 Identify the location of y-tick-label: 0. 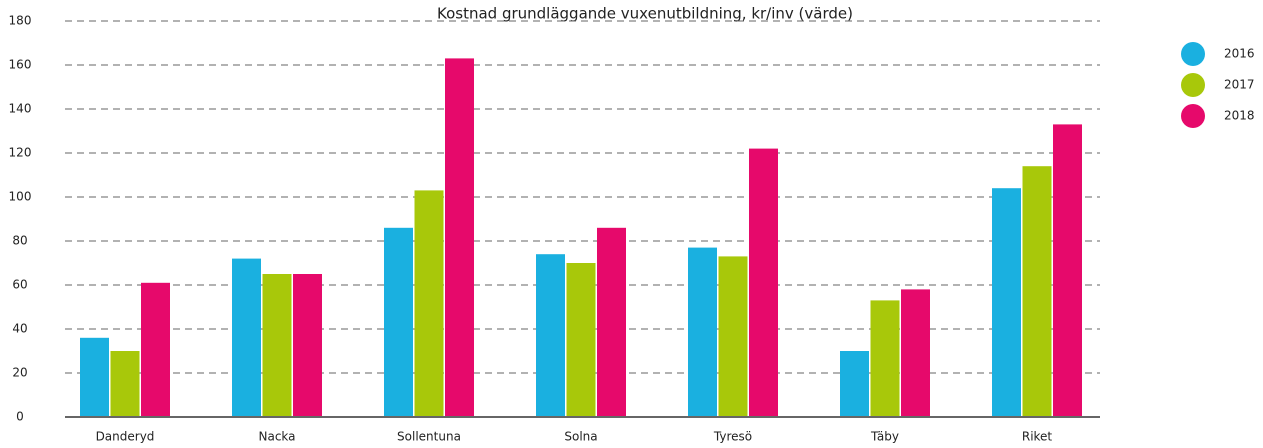
(20, 417).